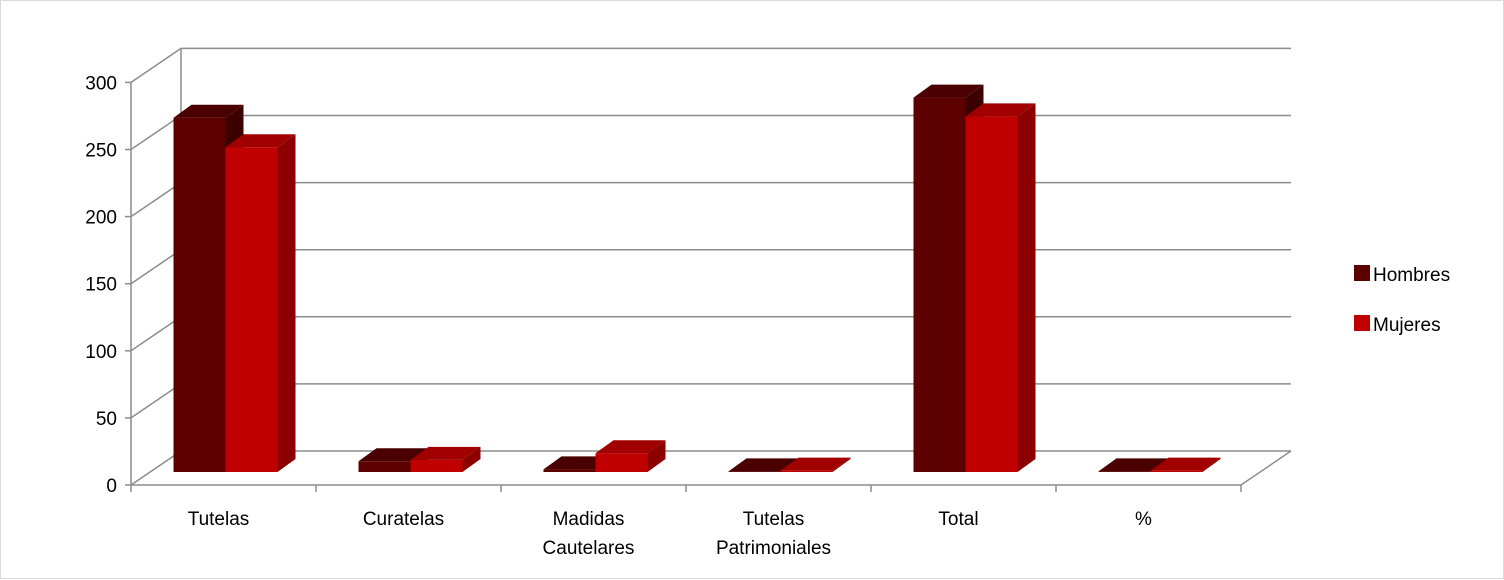 The width and height of the screenshot is (1504, 580). I want to click on y-tick-label: 100, so click(101, 352).